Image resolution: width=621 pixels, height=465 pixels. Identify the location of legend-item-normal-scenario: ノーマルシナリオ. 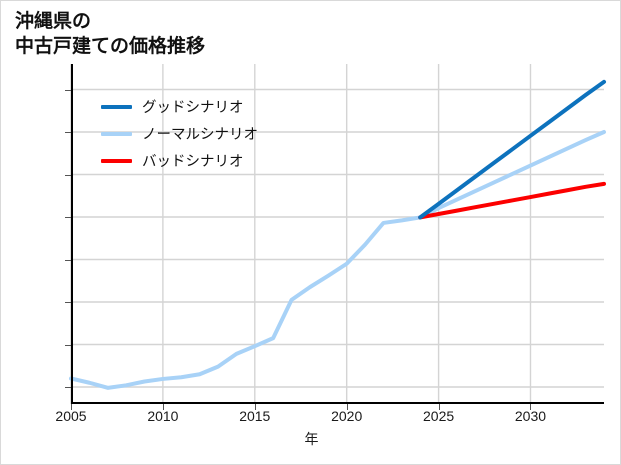
(179, 133).